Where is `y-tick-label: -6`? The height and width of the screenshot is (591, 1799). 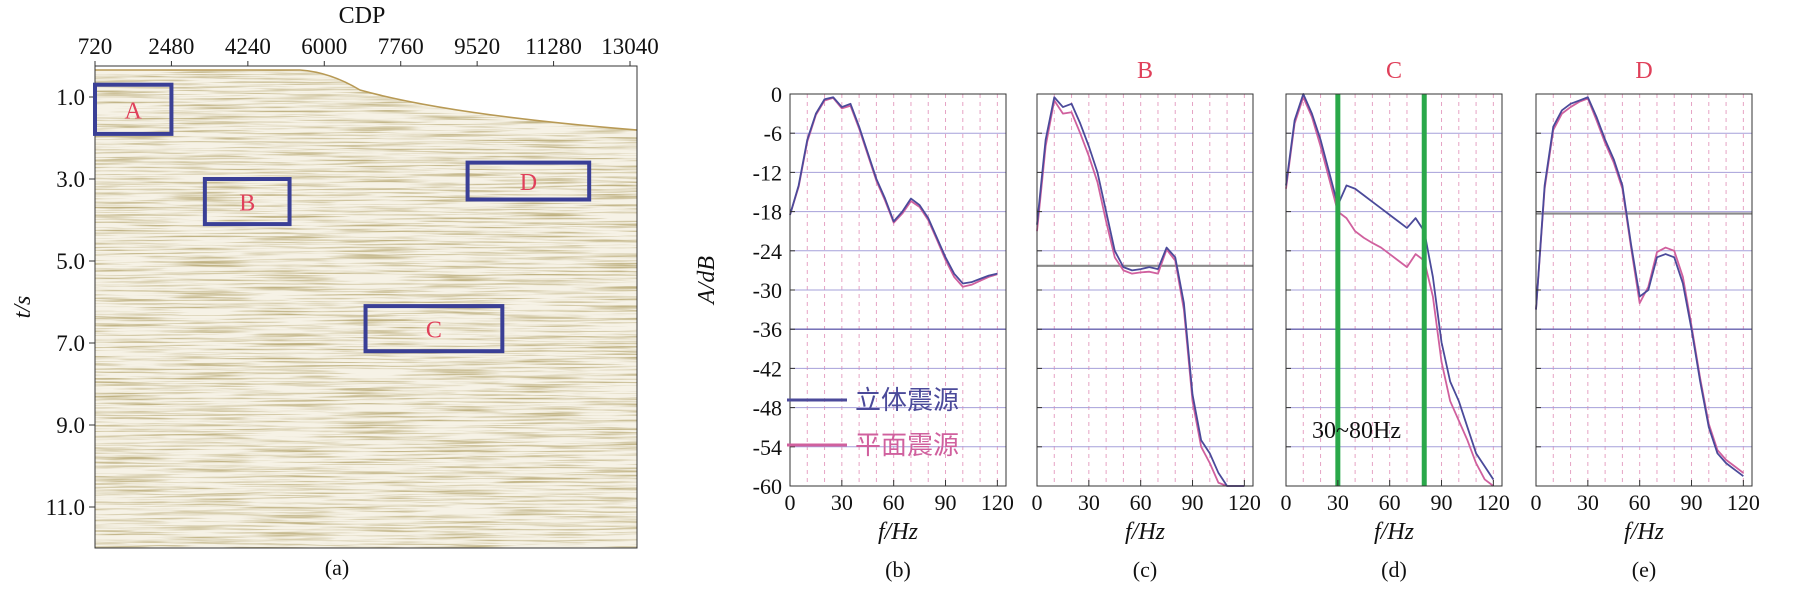 y-tick-label: -6 is located at coordinates (773, 133).